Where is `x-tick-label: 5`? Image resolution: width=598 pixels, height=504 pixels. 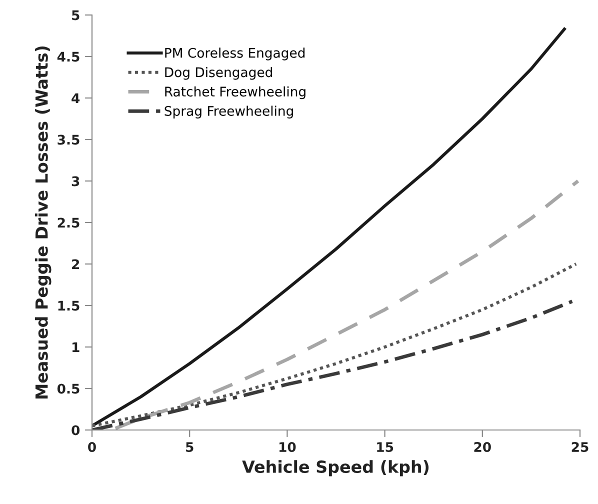 x-tick-label: 5 is located at coordinates (190, 447).